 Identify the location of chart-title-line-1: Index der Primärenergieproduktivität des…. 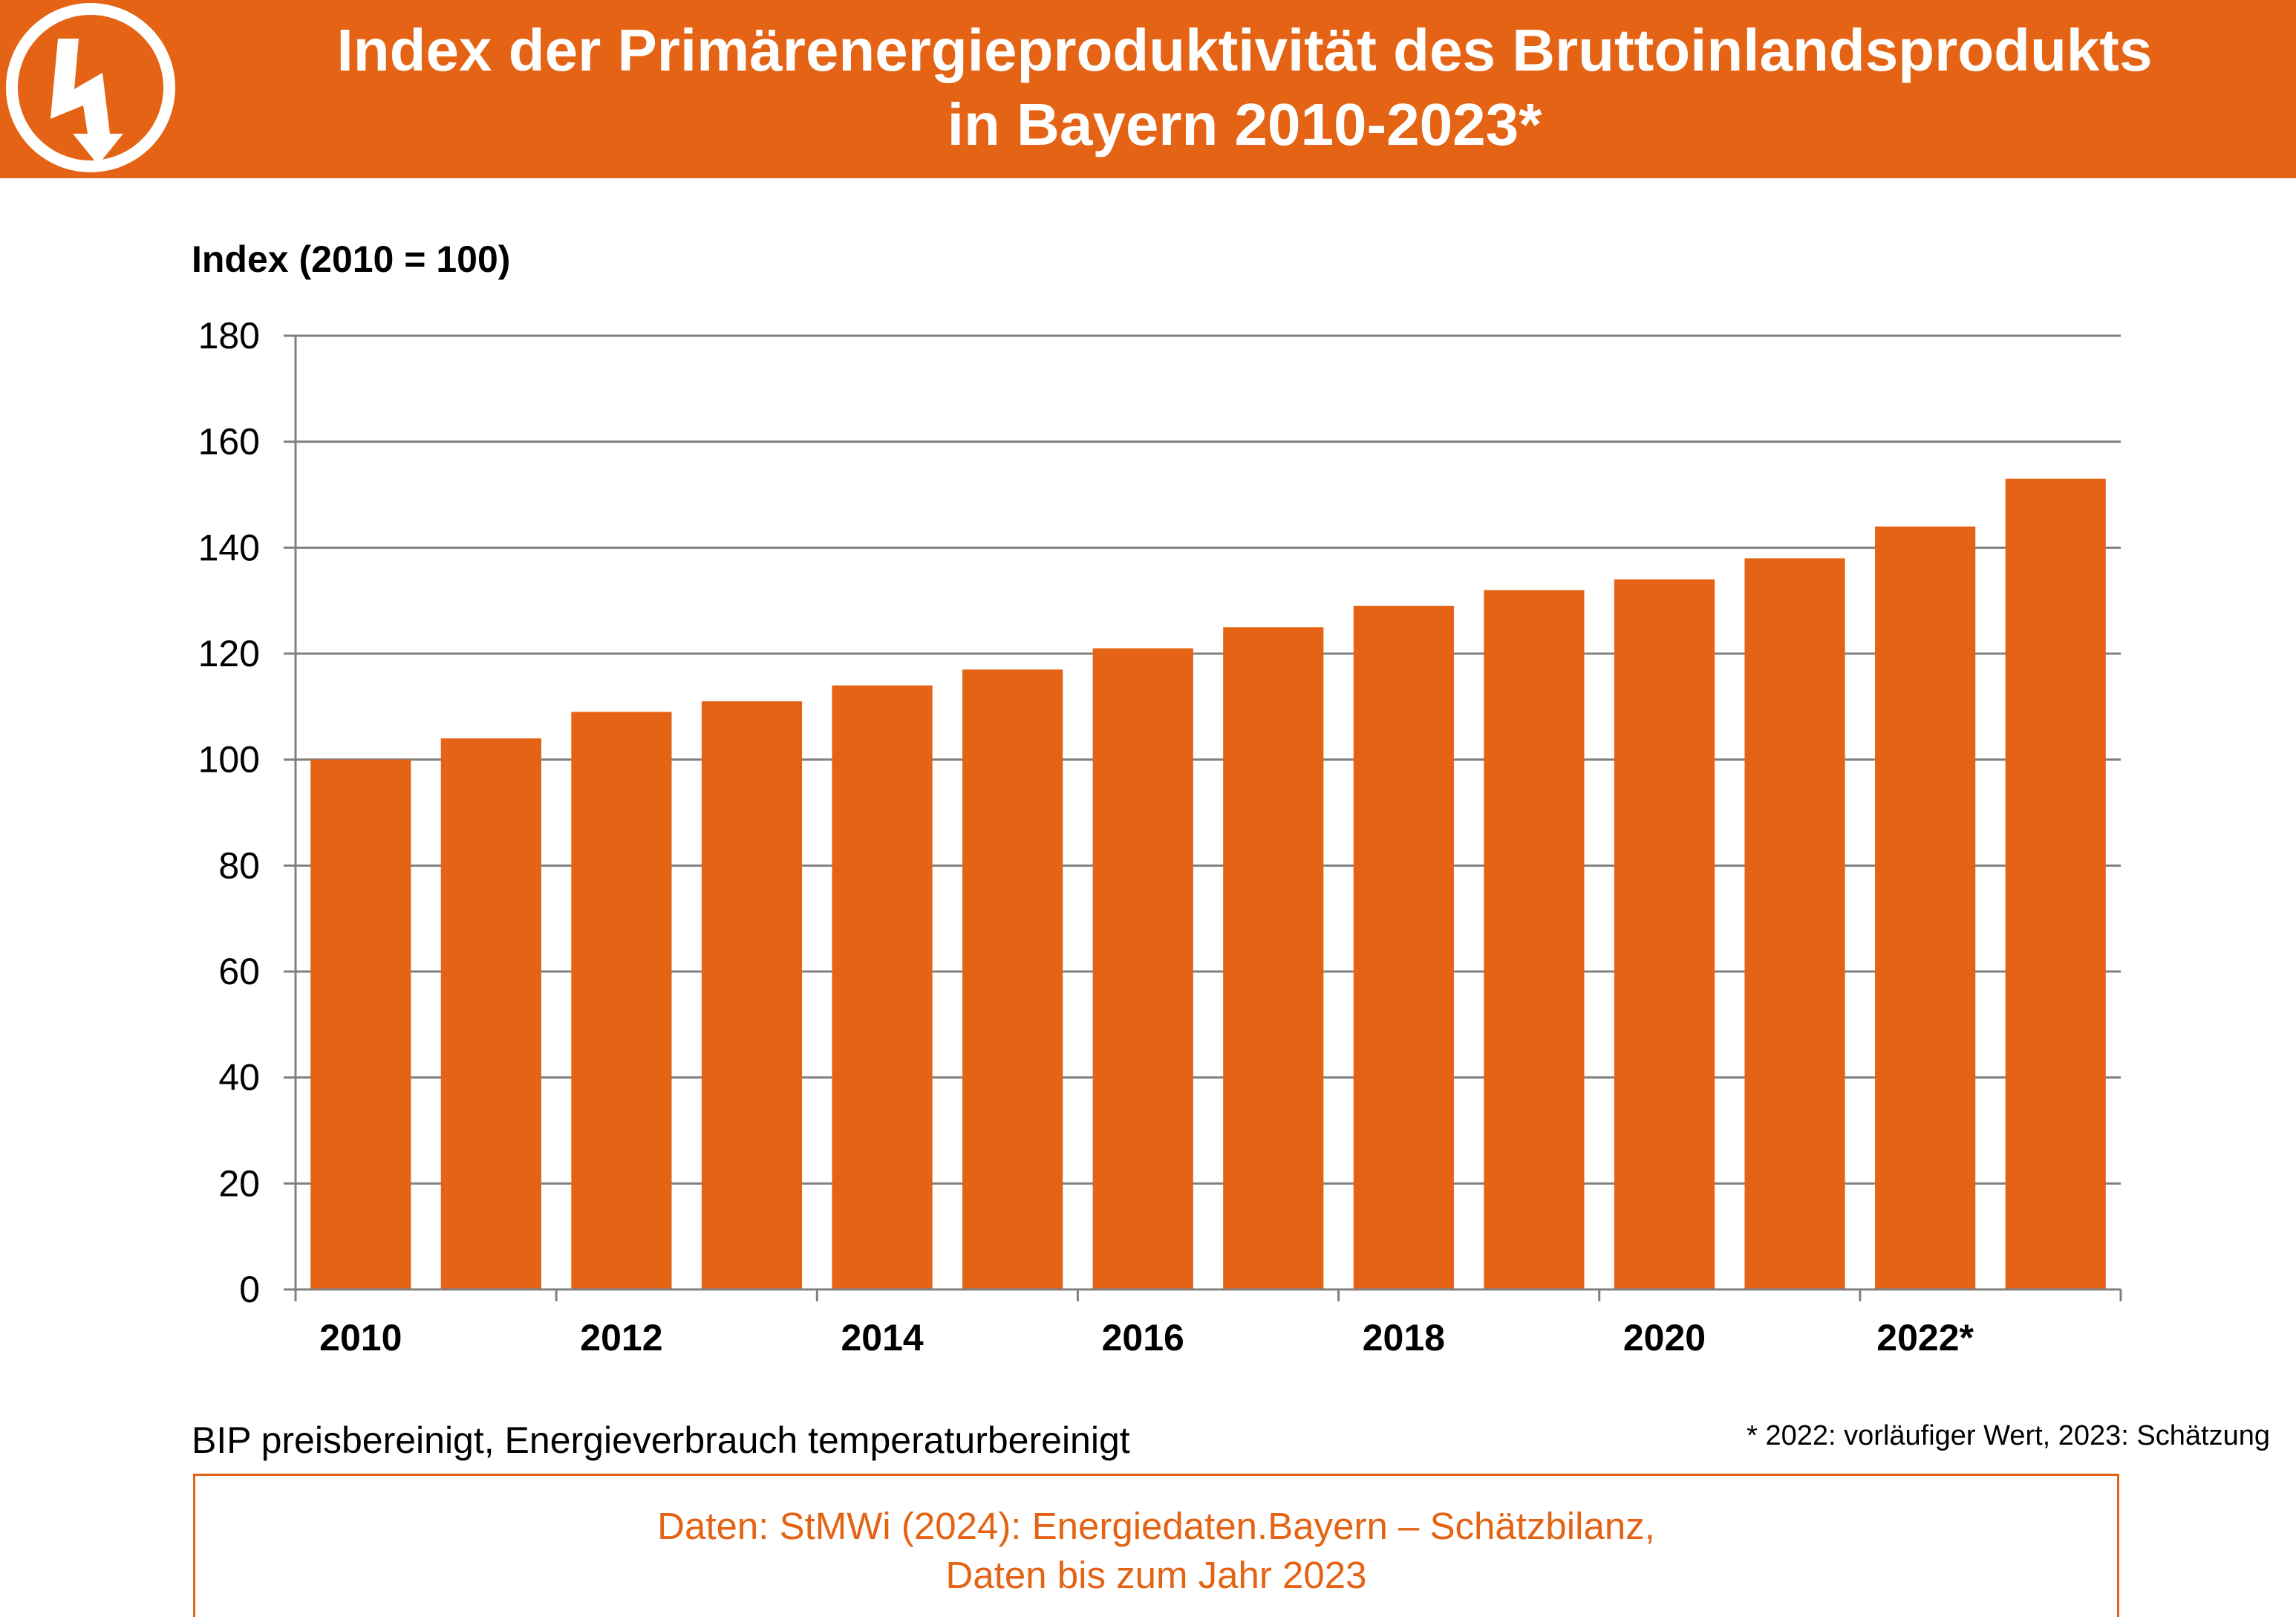
(1244, 50).